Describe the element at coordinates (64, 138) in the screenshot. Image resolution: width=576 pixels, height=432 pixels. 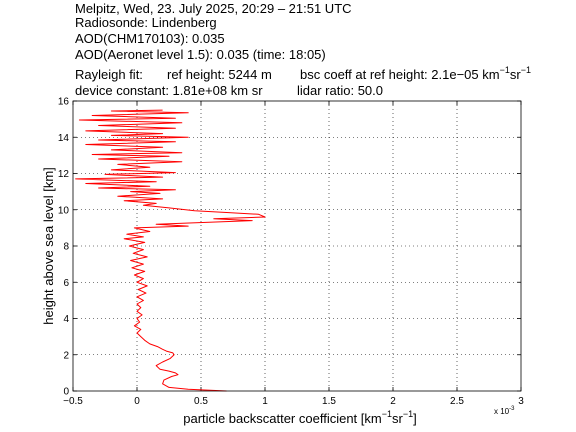
I see `y-tick-label: 14` at that location.